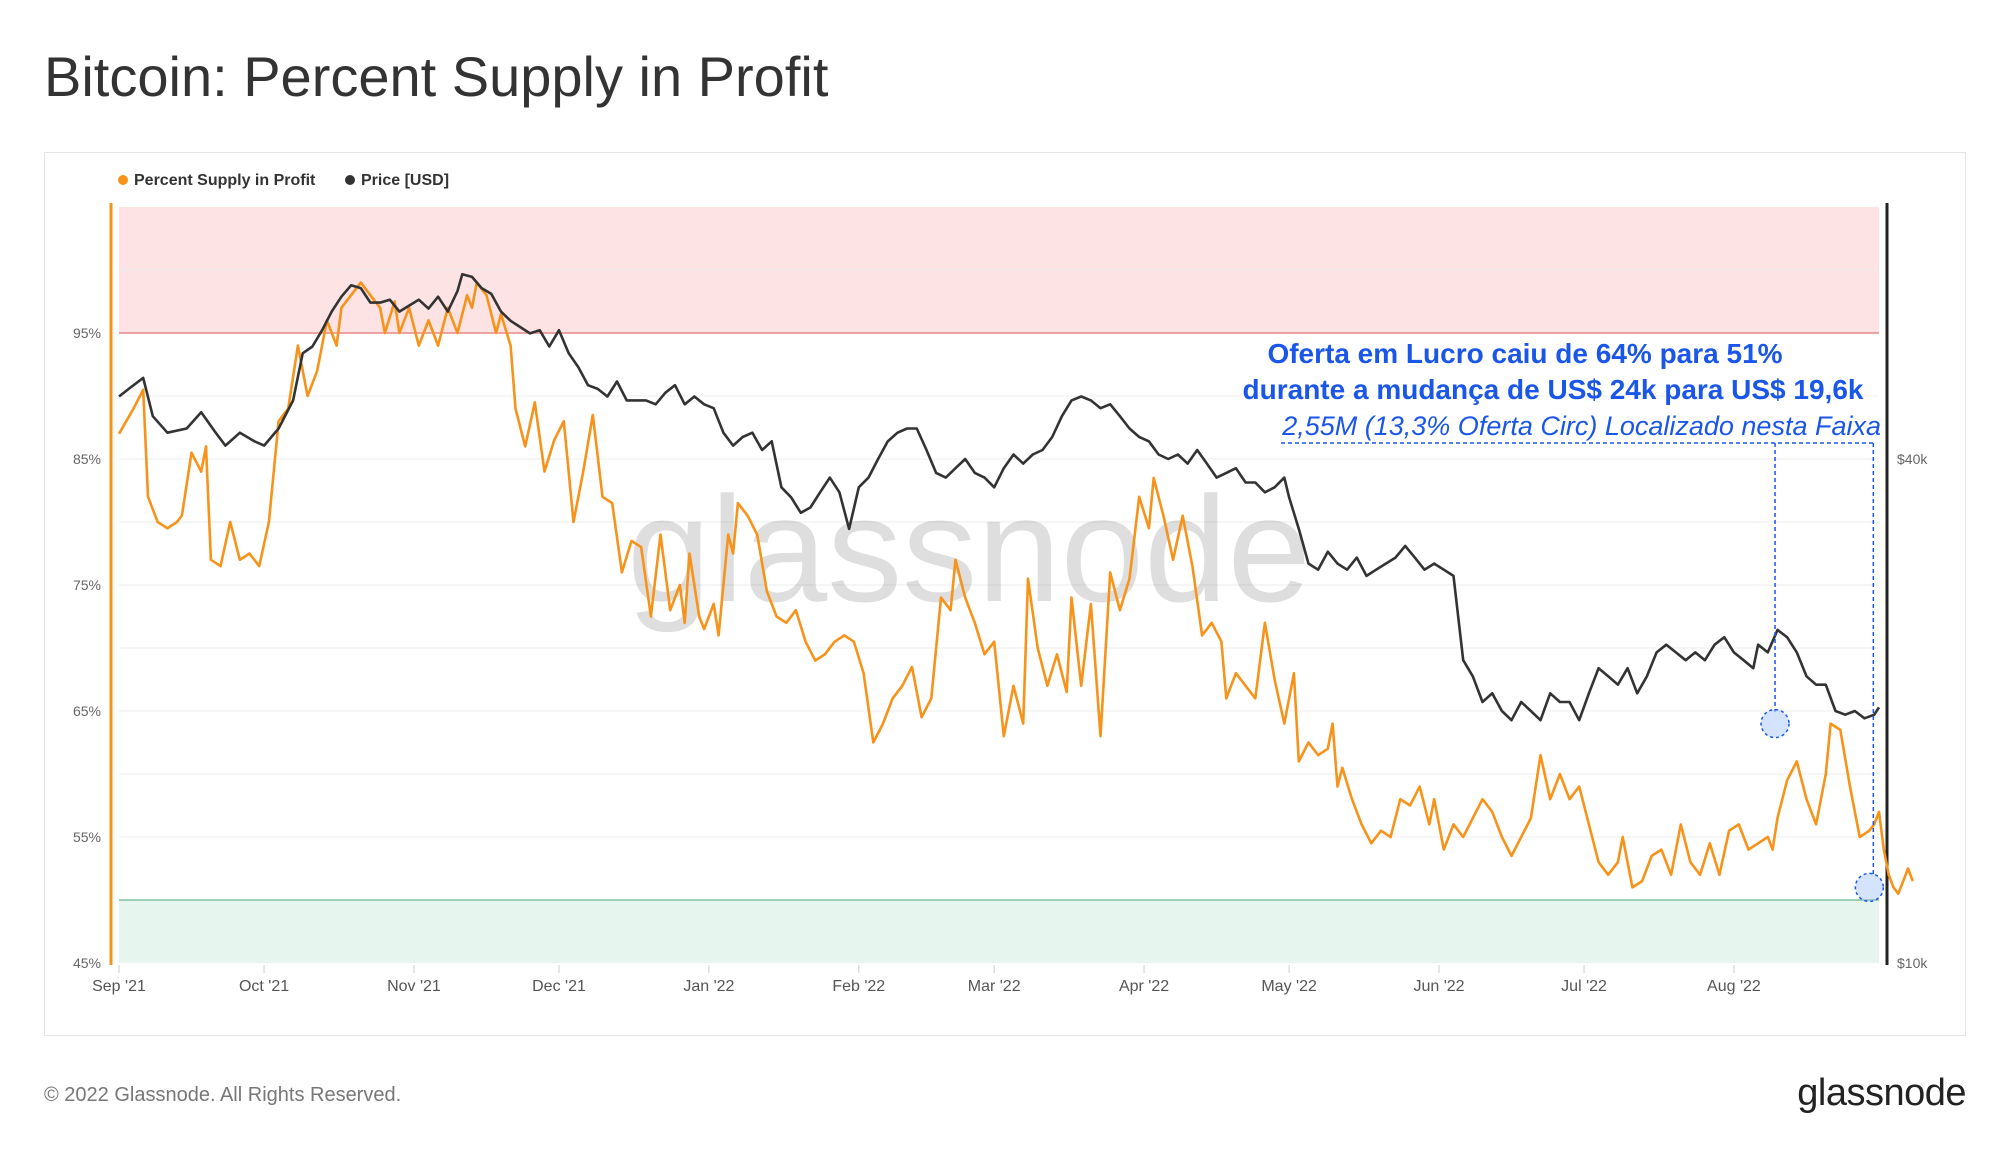 The width and height of the screenshot is (2000, 1152). I want to click on x-tick-label: Nov '21, so click(414, 986).